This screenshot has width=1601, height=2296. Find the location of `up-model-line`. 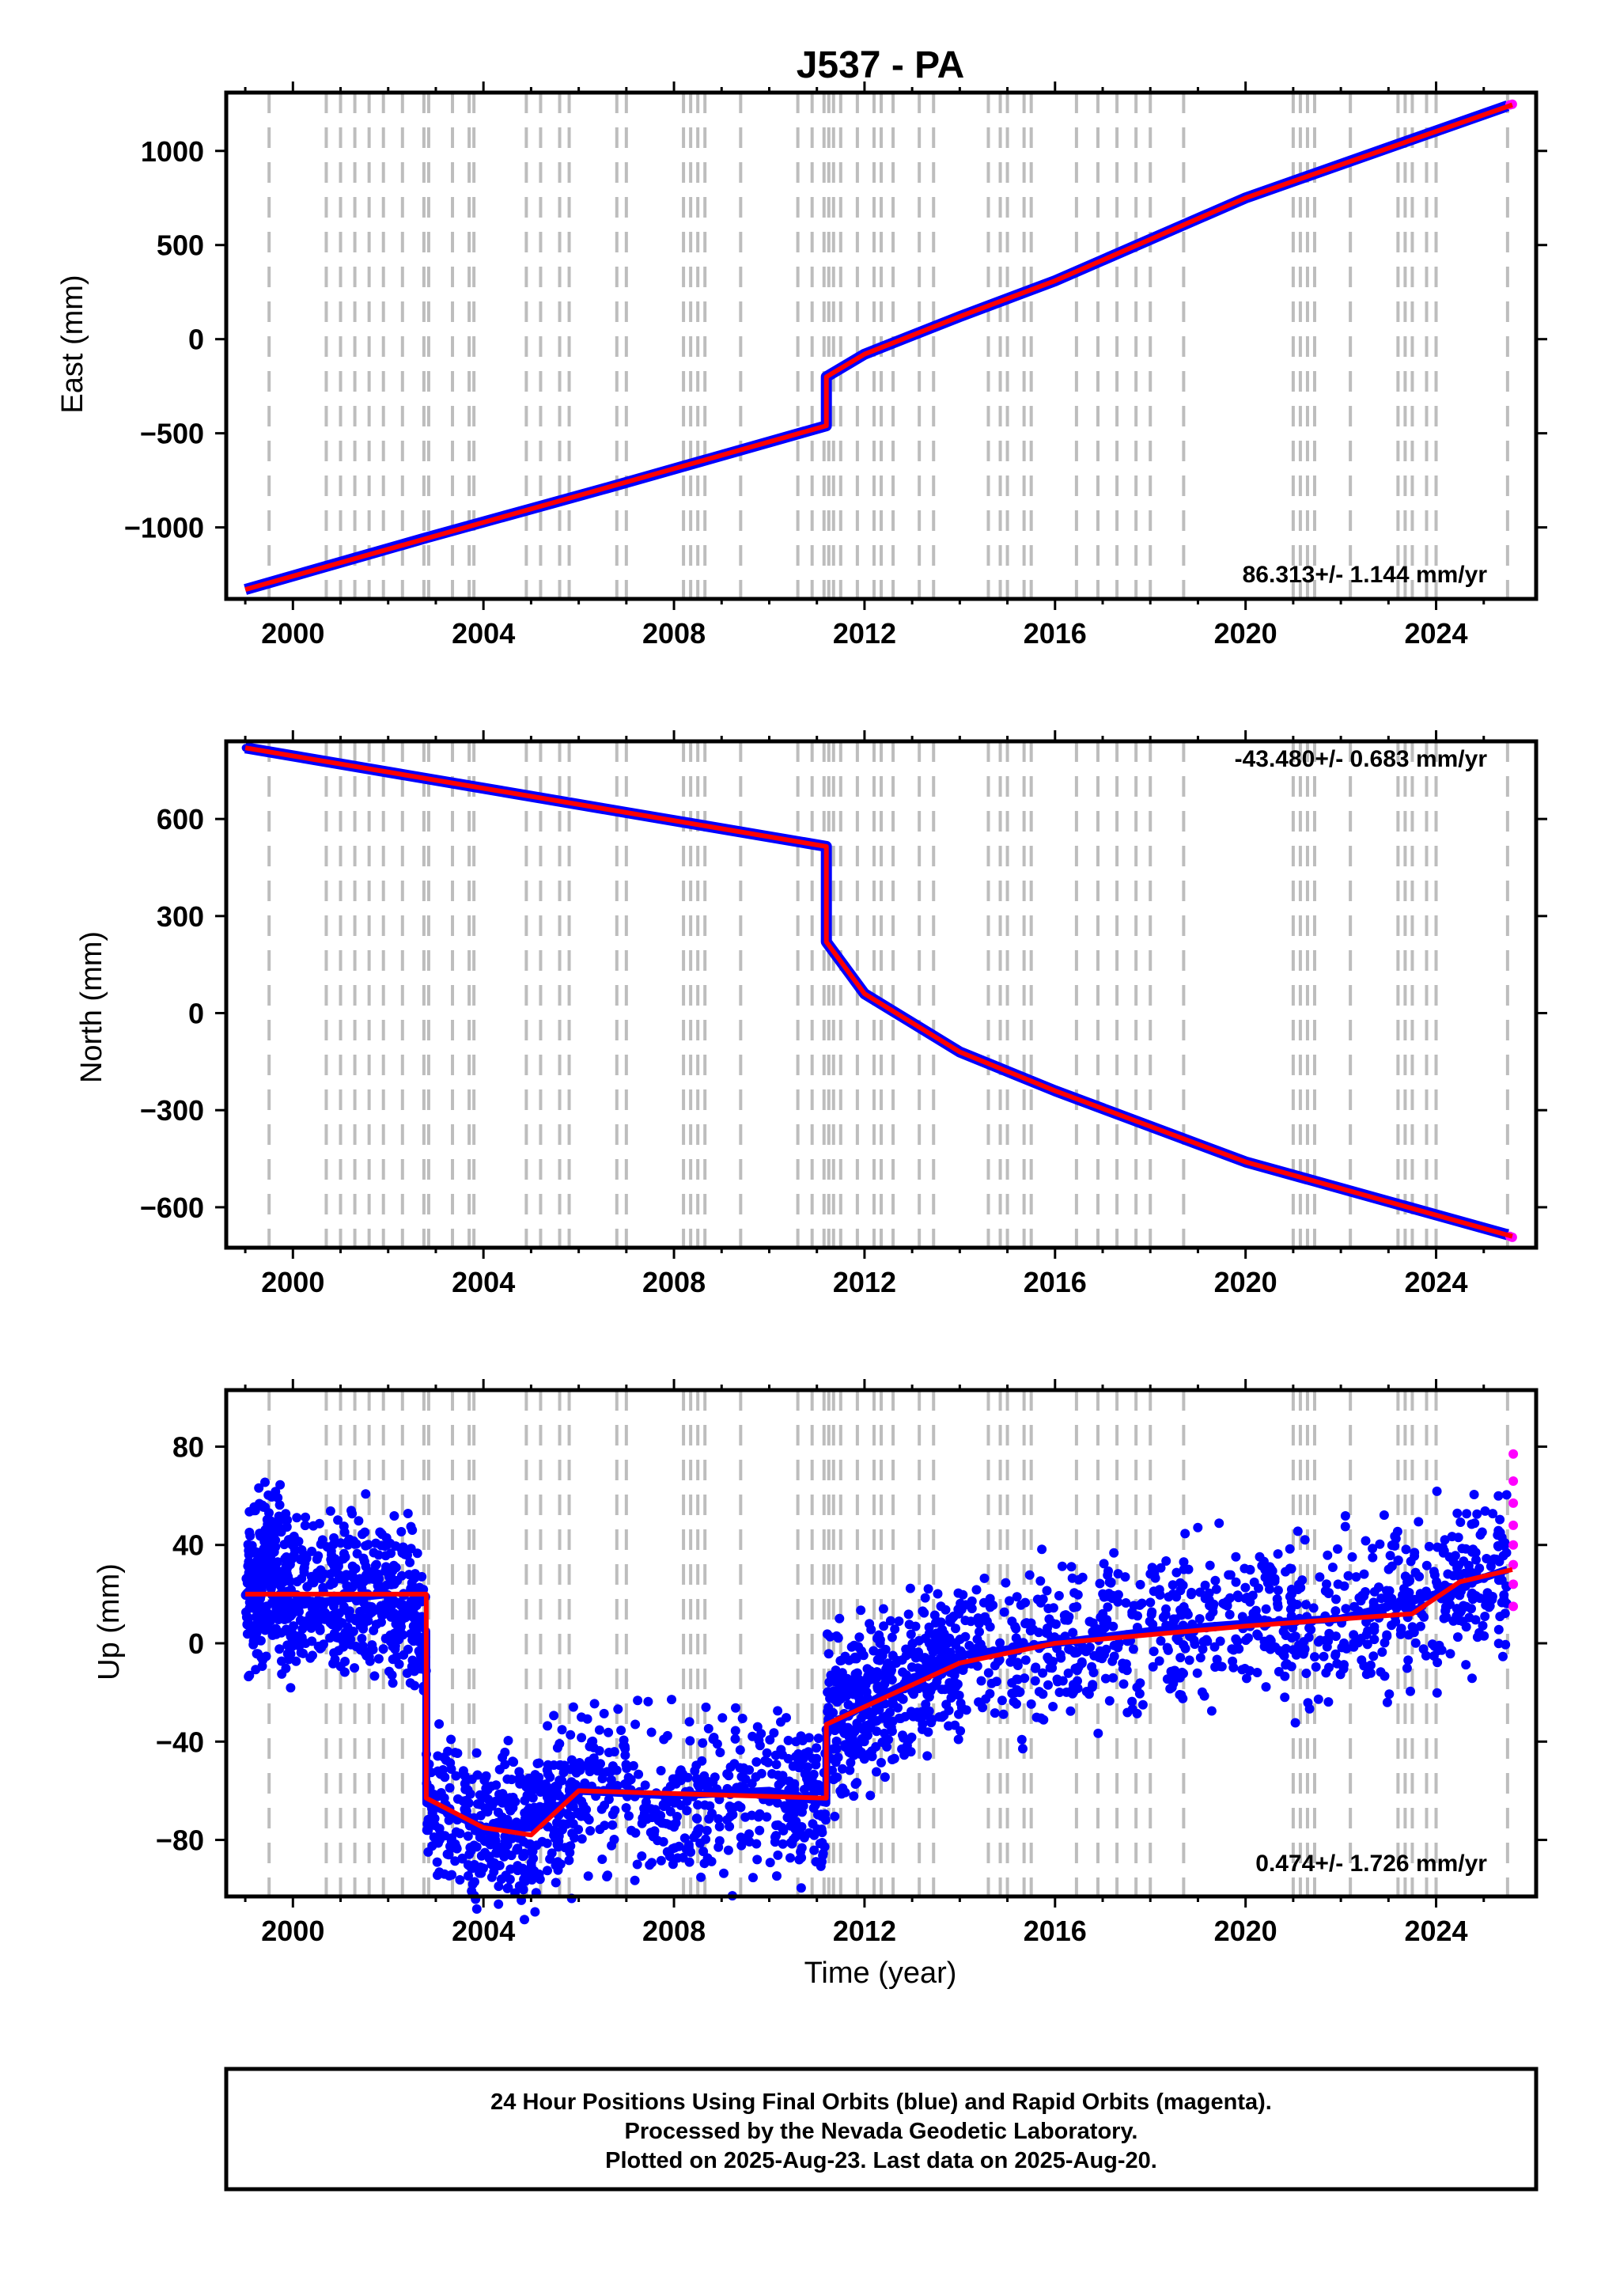

up-model-line is located at coordinates (879, 1702).